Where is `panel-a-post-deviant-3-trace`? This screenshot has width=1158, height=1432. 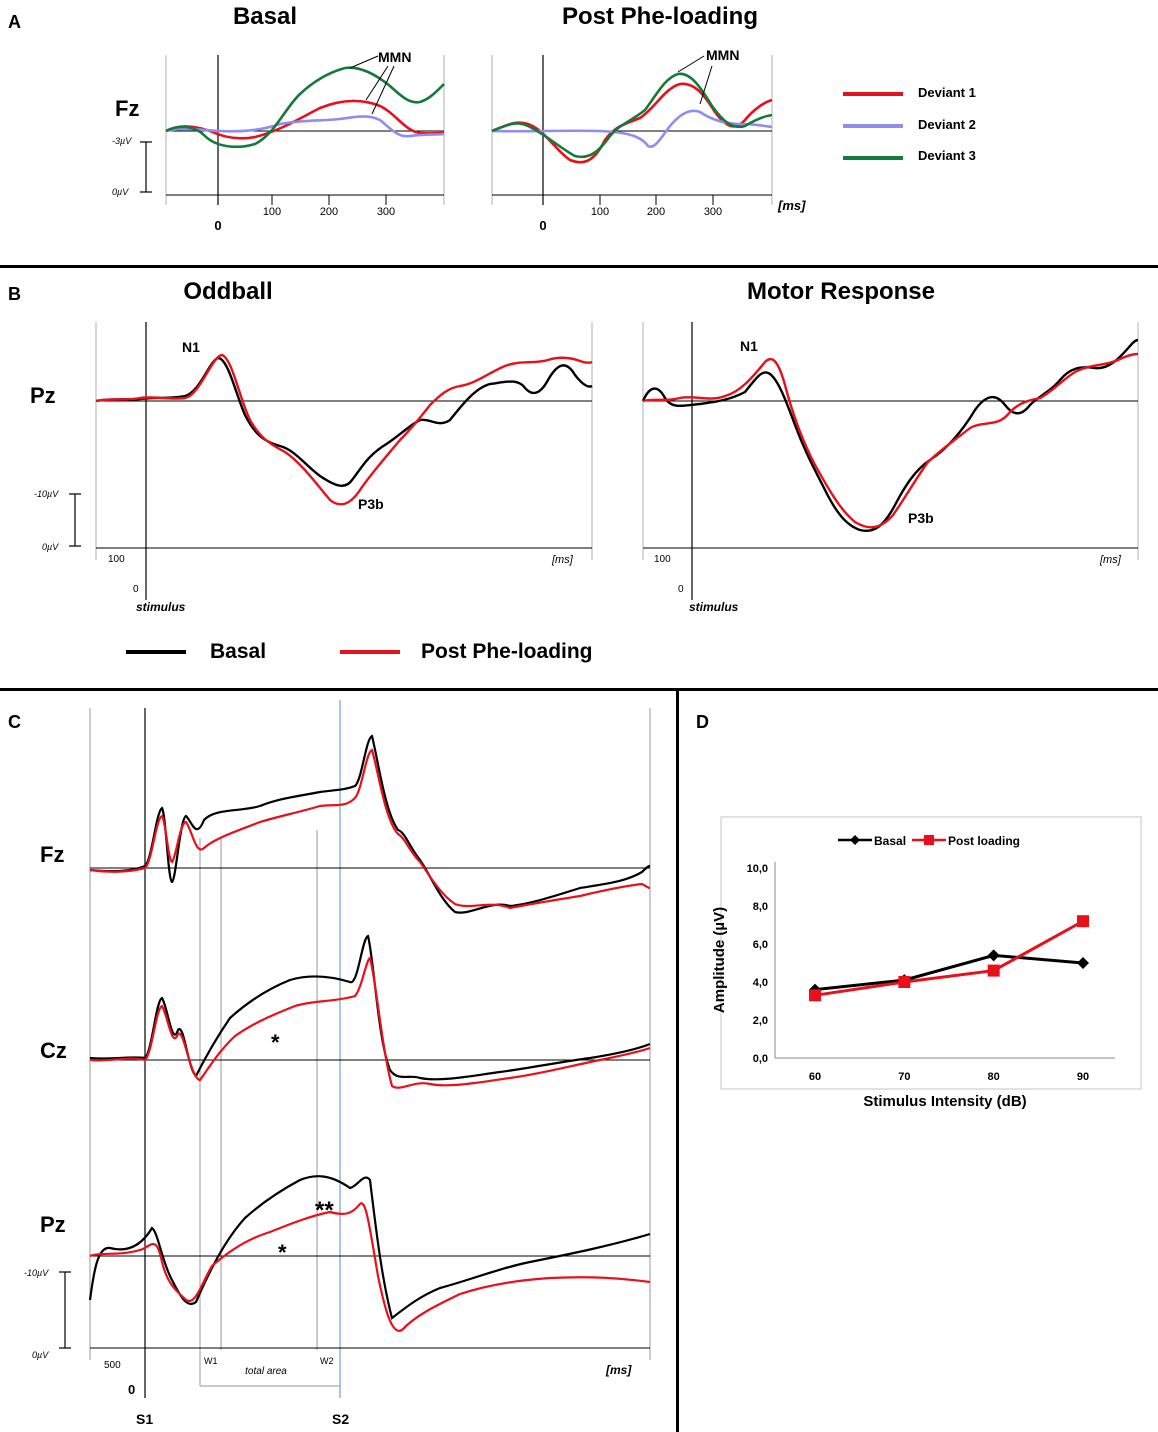
panel-a-post-deviant-3-trace is located at coordinates (632, 115).